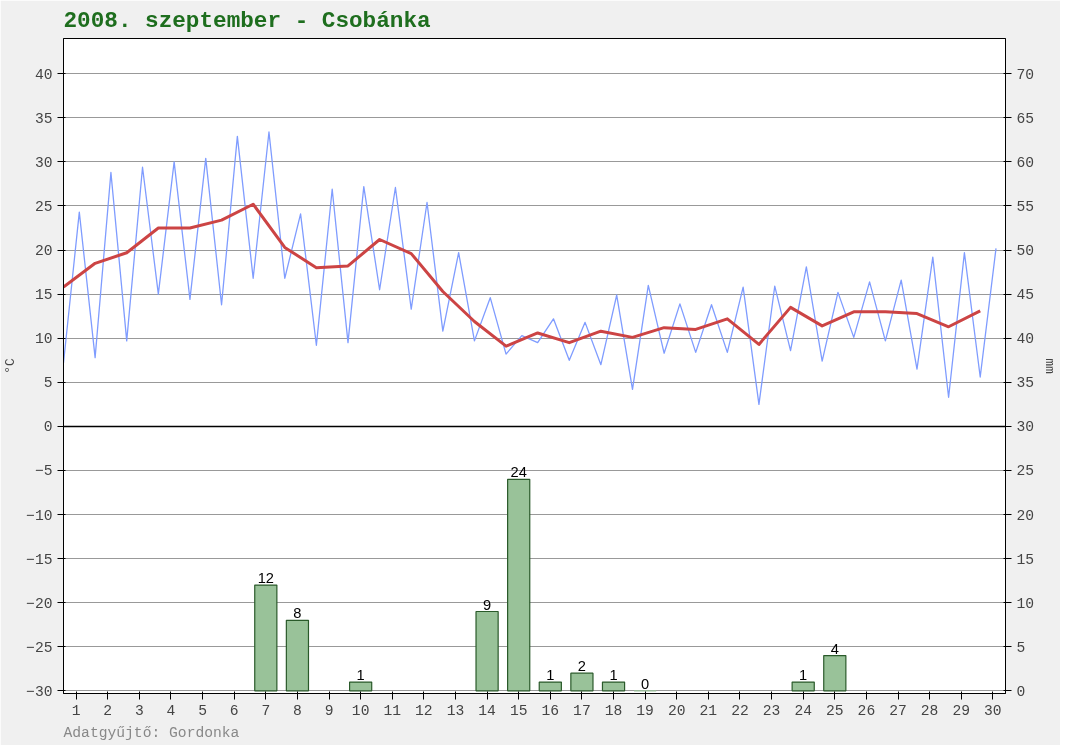 The height and width of the screenshot is (753, 1071). I want to click on y-tick-label: −5, so click(43, 471).